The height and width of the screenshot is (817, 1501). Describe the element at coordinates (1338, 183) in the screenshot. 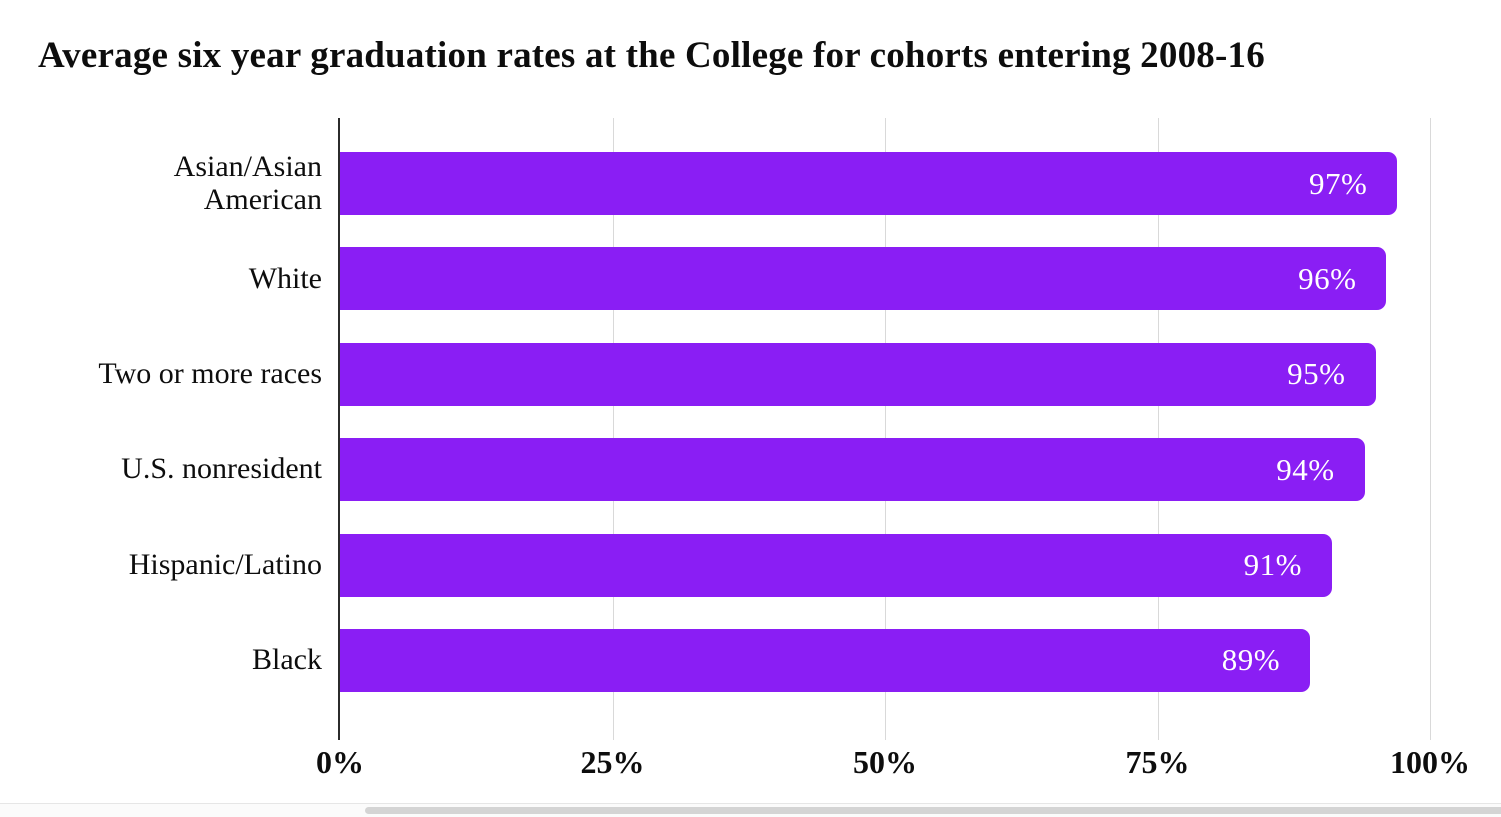

I see `bar-value-label: 97%` at that location.